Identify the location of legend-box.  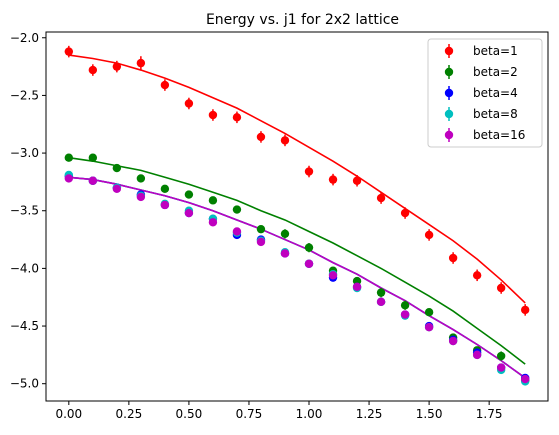
(485, 93).